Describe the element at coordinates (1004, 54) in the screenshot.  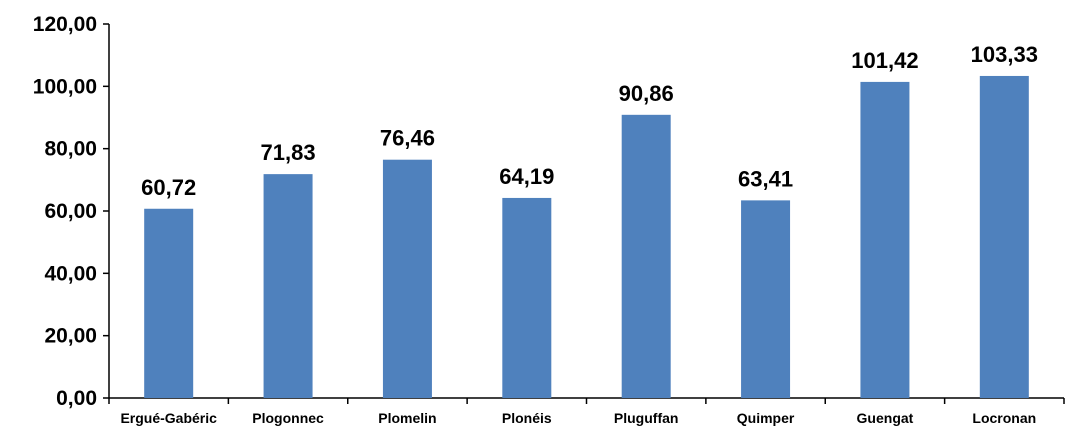
I see `data-label: 103,33` at that location.